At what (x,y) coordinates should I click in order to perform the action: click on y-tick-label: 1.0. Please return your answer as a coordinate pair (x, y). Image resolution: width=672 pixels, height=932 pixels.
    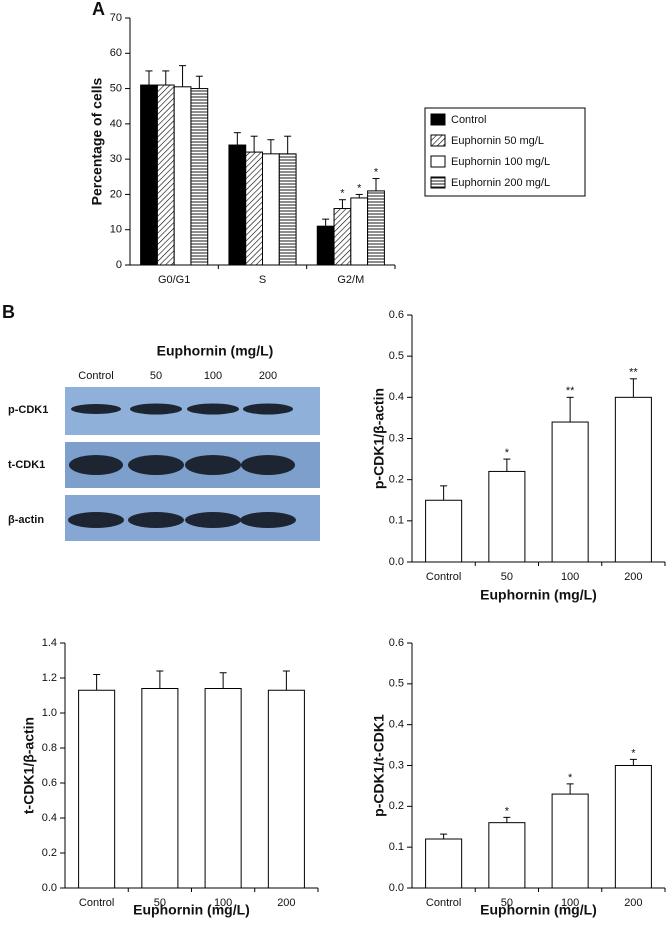
    Looking at the image, I should click on (49, 713).